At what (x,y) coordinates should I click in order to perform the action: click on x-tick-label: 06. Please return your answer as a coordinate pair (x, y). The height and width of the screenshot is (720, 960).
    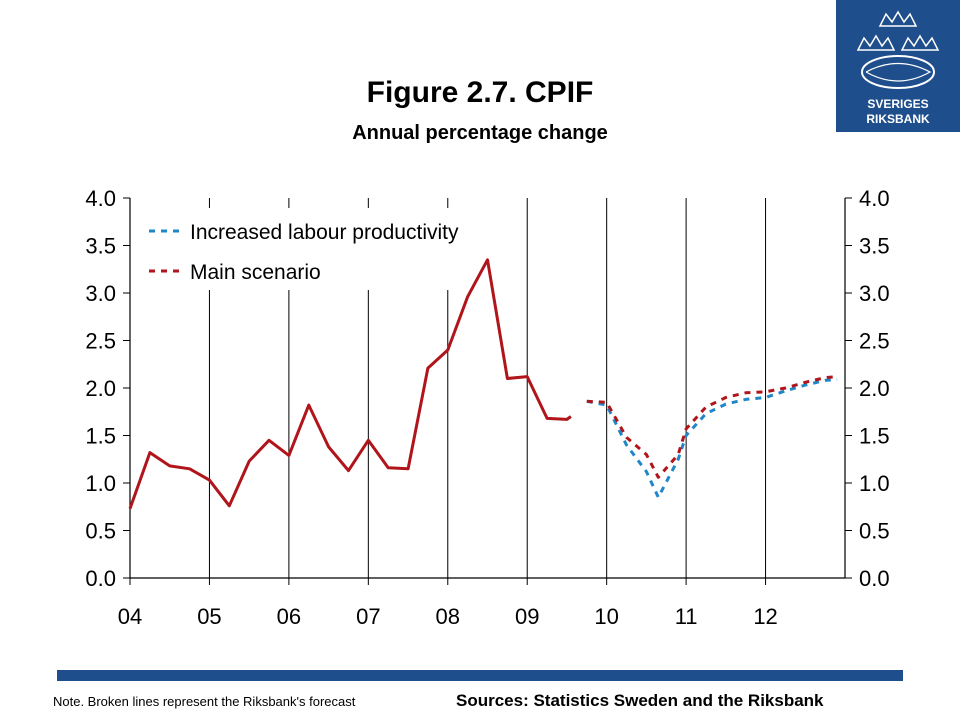
    Looking at the image, I should click on (289, 616).